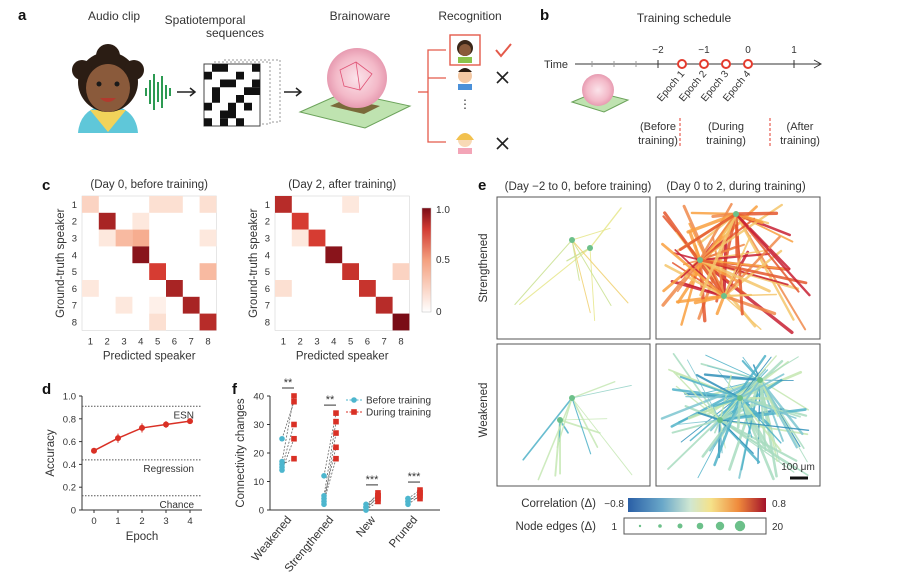 Image resolution: width=920 pixels, height=581 pixels. What do you see at coordinates (140, 341) in the screenshot?
I see `heatmap-x-tick: 4` at bounding box center [140, 341].